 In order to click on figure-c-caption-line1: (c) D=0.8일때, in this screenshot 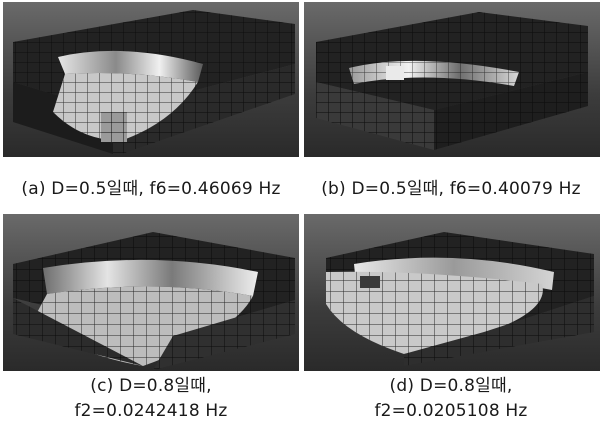, I will do `click(151, 386)`.